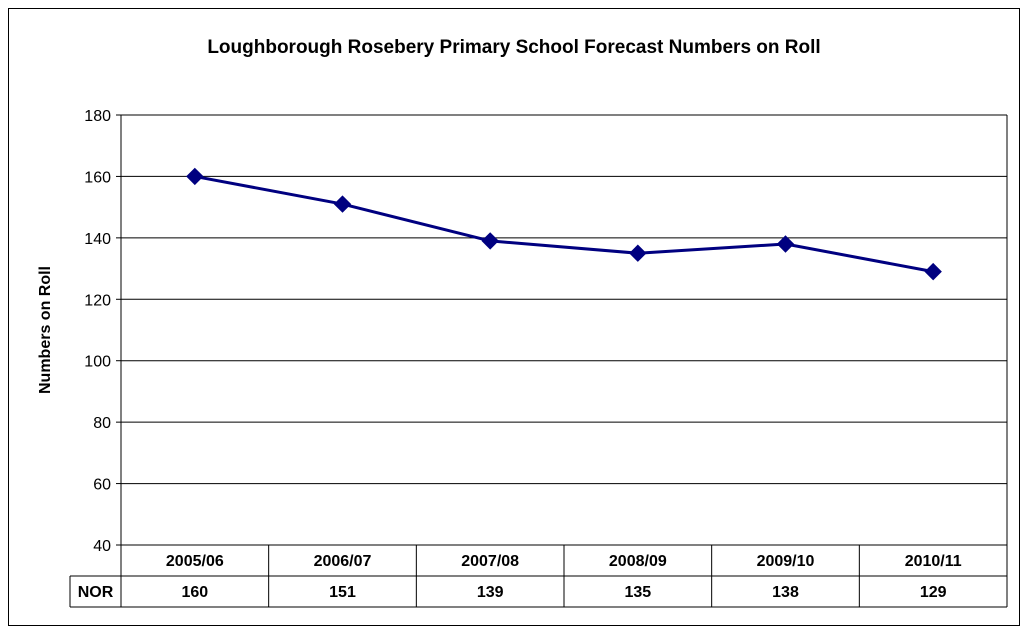 The image size is (1028, 636). Describe the element at coordinates (97, 116) in the screenshot. I see `y-tick-label: 180` at that location.